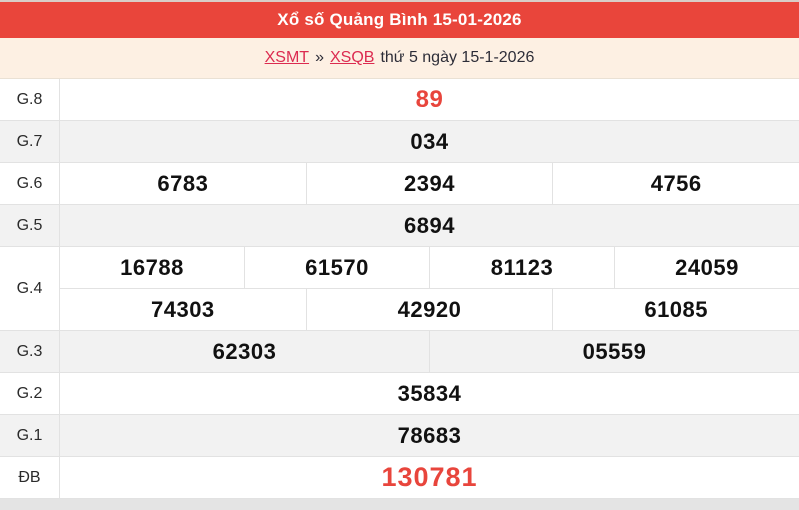 This screenshot has width=799, height=510. I want to click on prize-cell-g5-1-1: 6894, so click(429, 225).